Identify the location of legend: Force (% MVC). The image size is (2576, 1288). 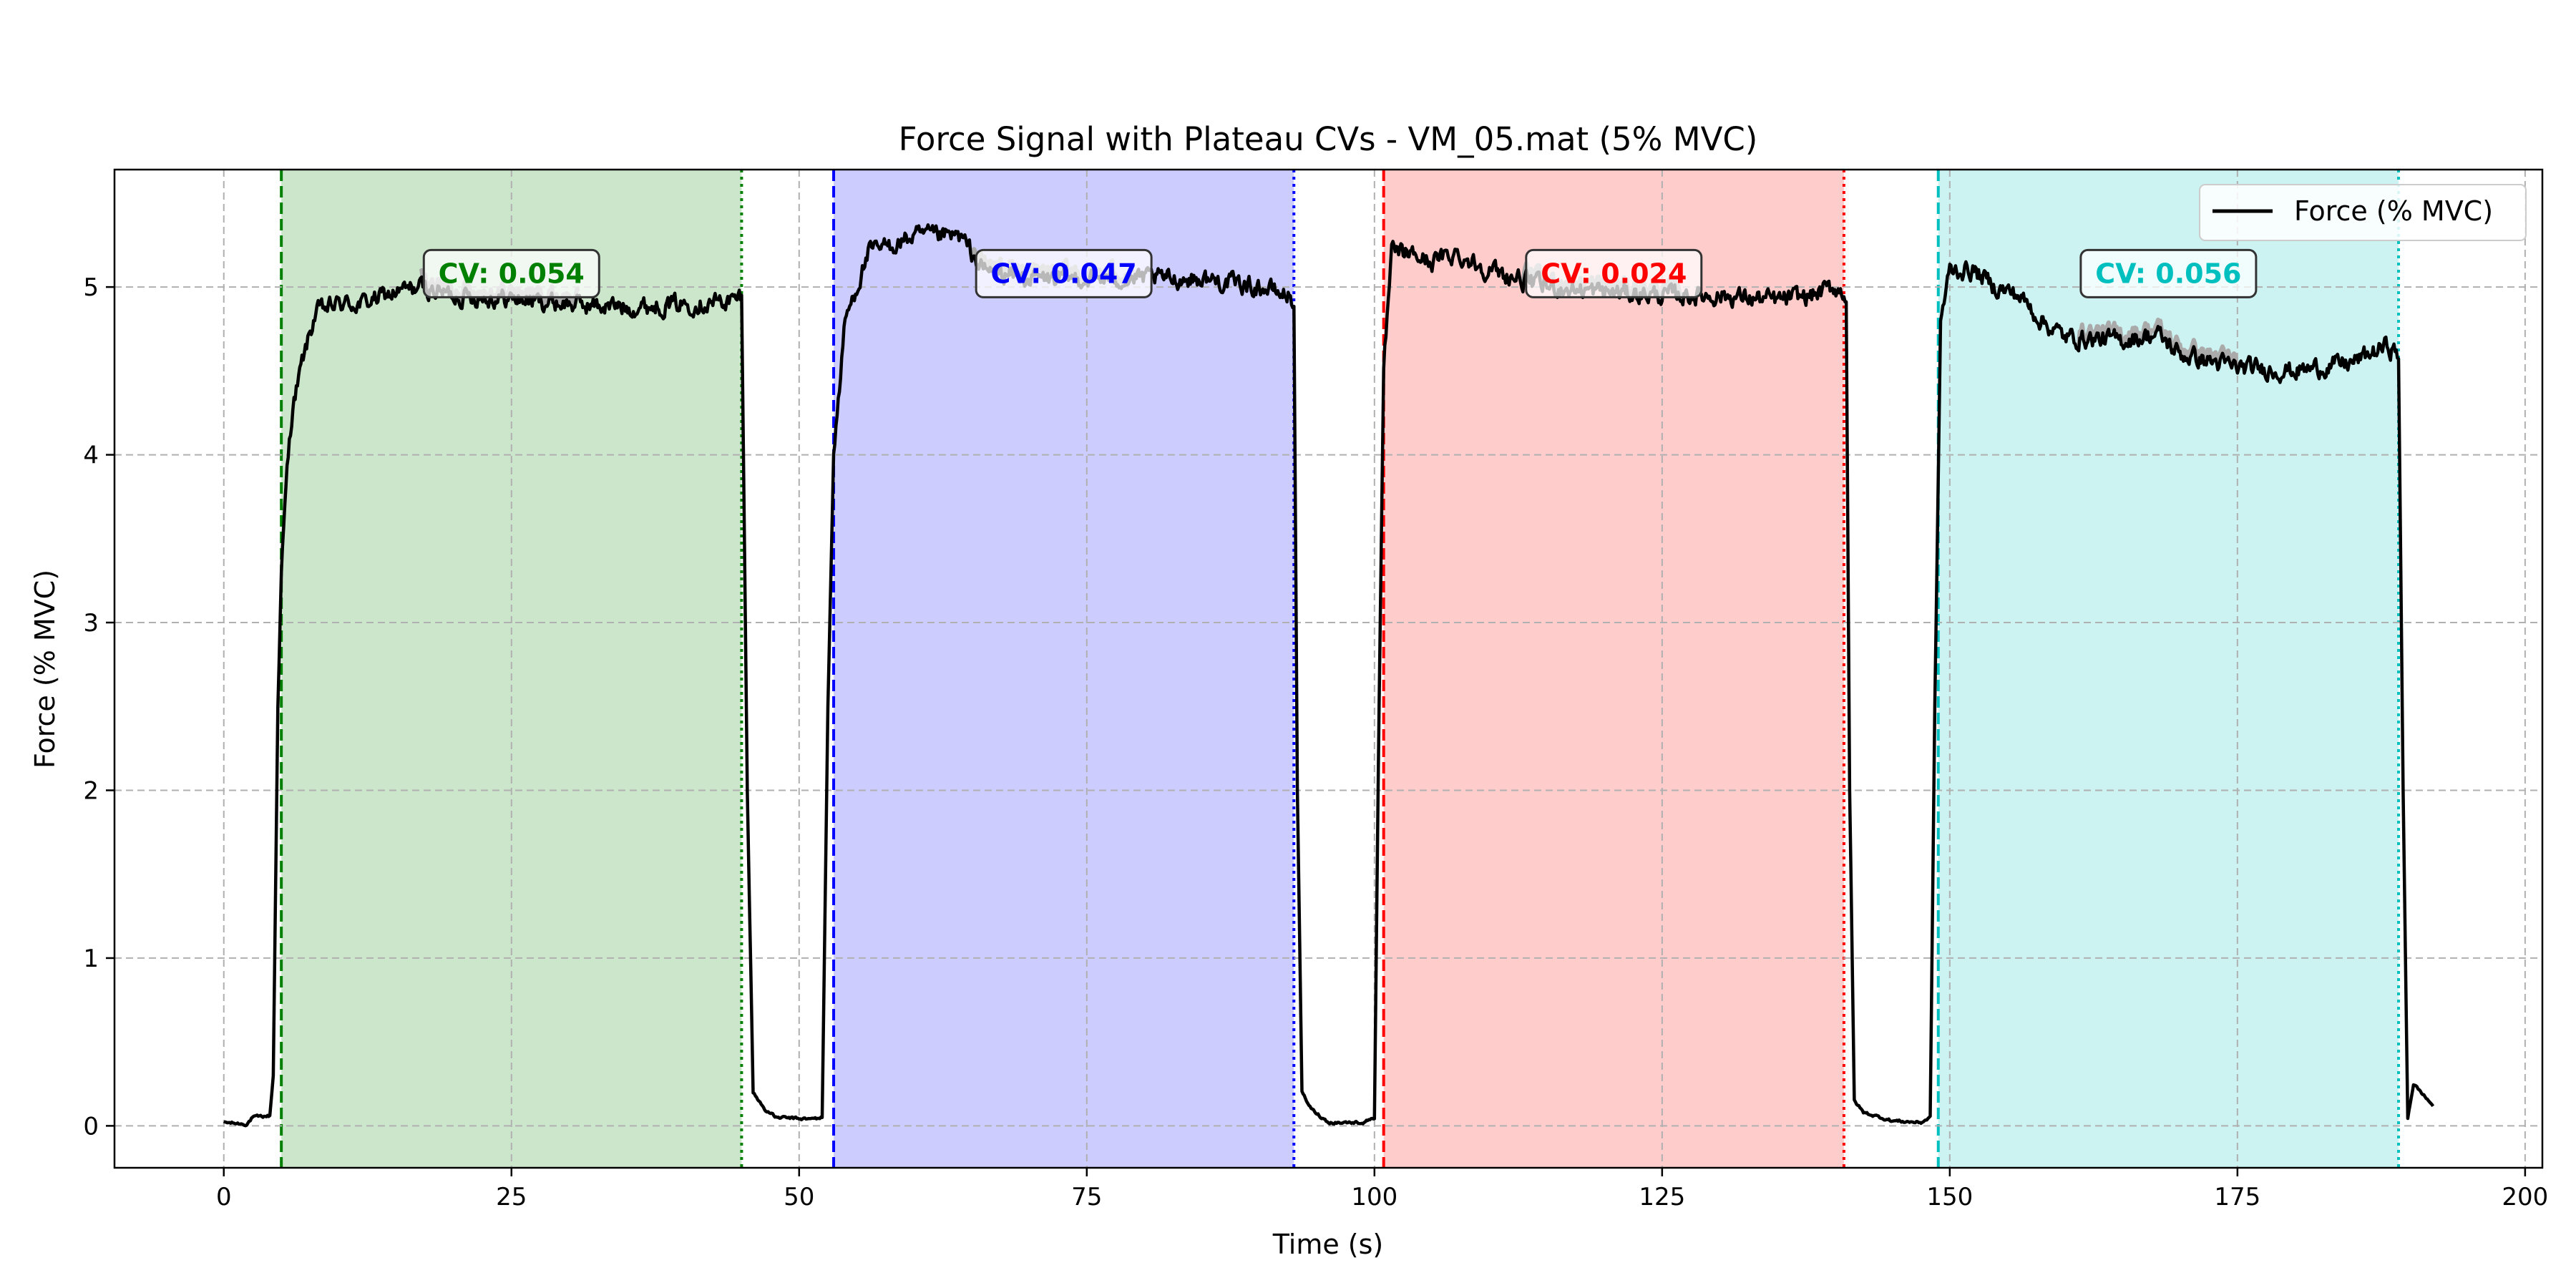
(2363, 212).